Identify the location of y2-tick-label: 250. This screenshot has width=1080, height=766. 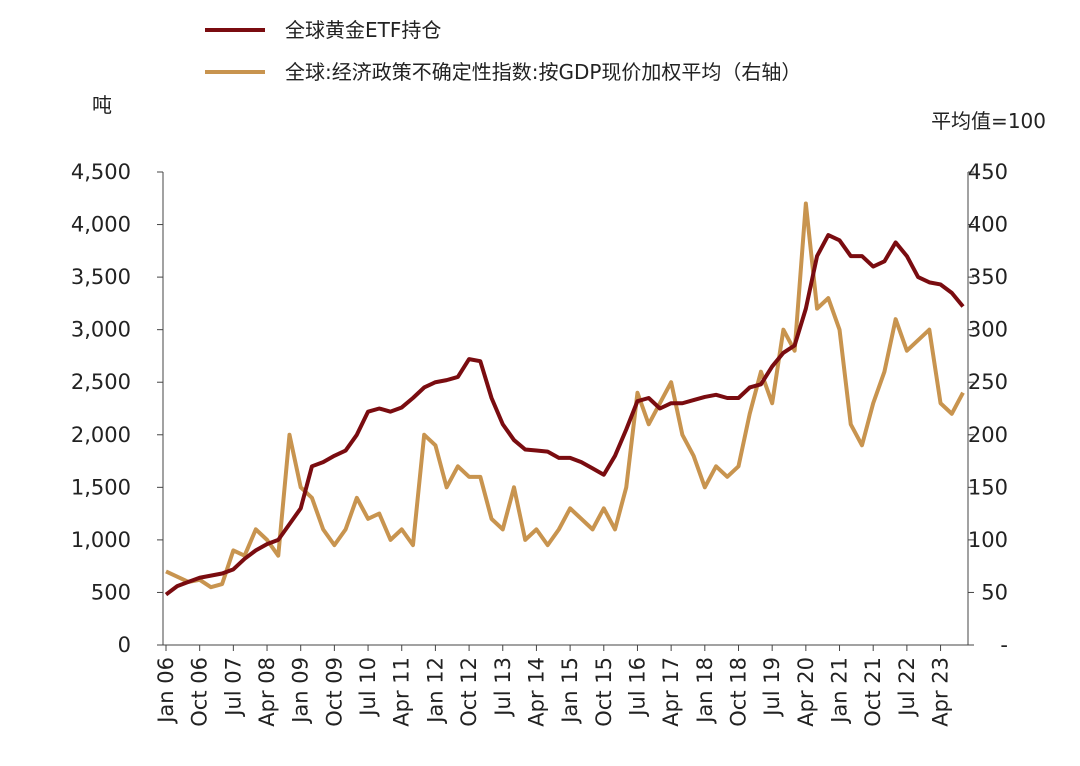
(988, 382).